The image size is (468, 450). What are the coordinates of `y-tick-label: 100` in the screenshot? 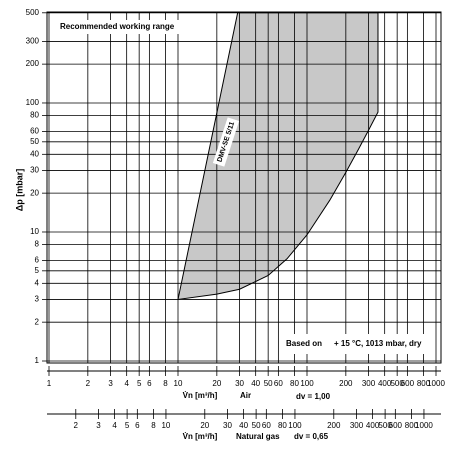 It's located at (33, 102).